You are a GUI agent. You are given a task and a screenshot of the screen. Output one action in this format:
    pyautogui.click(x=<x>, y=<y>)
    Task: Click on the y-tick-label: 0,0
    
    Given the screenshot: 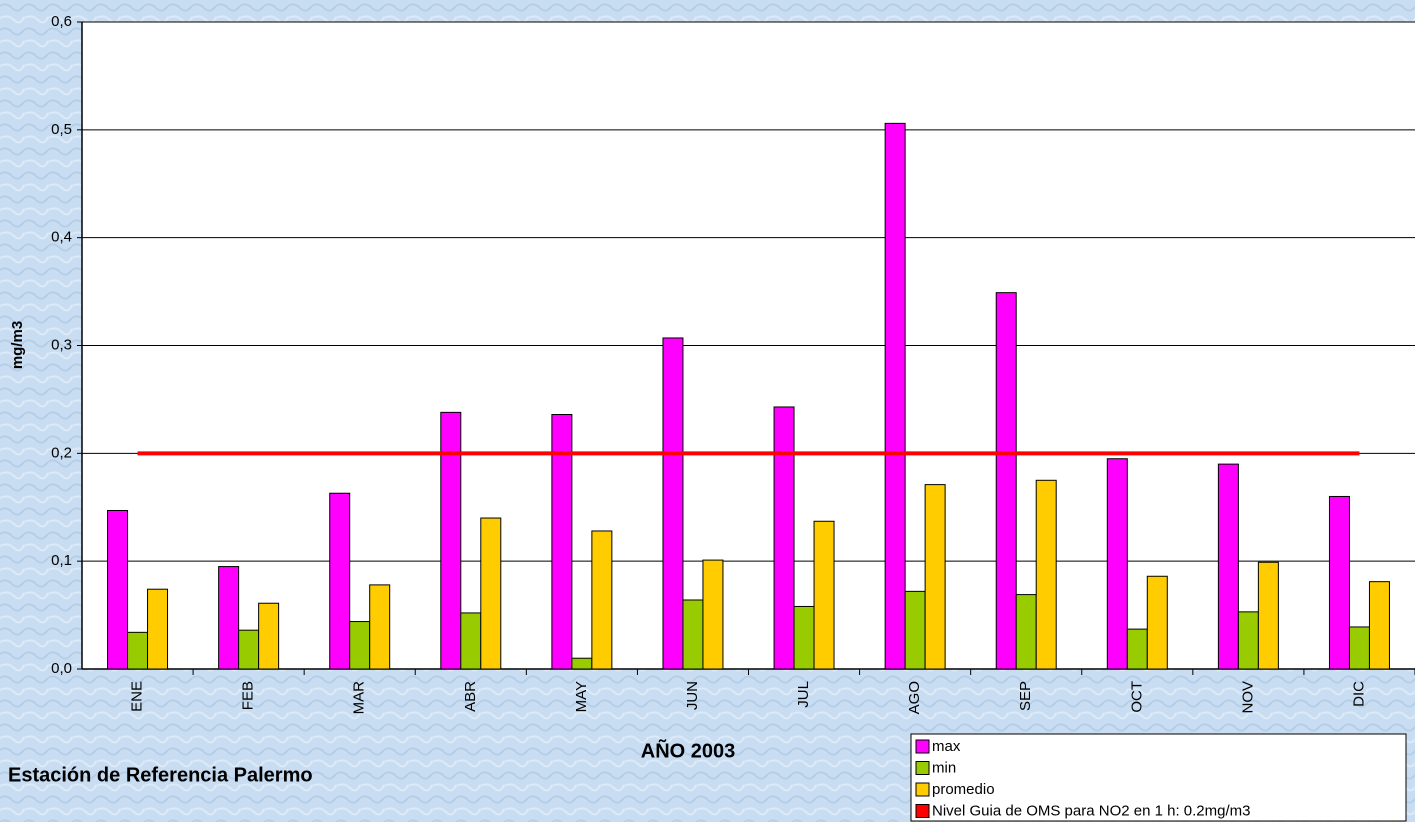 What is the action you would take?
    pyautogui.click(x=61, y=668)
    